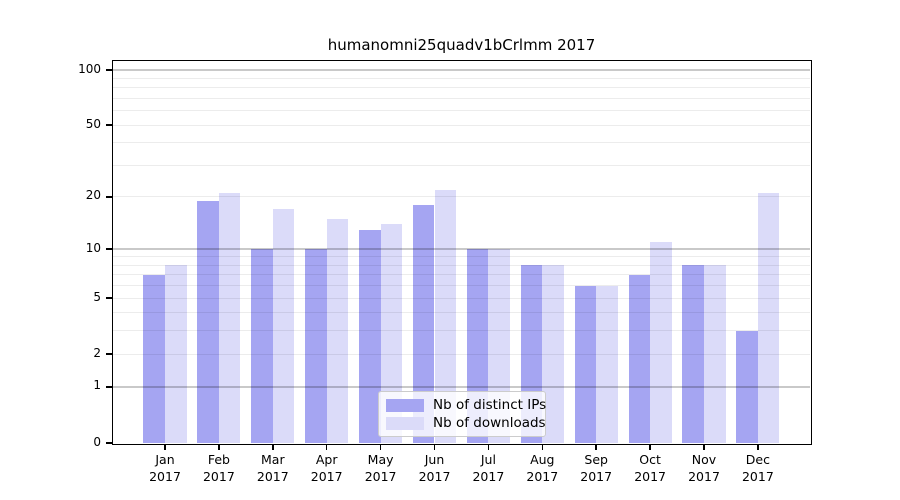 This screenshot has height=500, width=900. Describe the element at coordinates (585, 364) in the screenshot. I see `bar-distinct-ips-sep` at that location.